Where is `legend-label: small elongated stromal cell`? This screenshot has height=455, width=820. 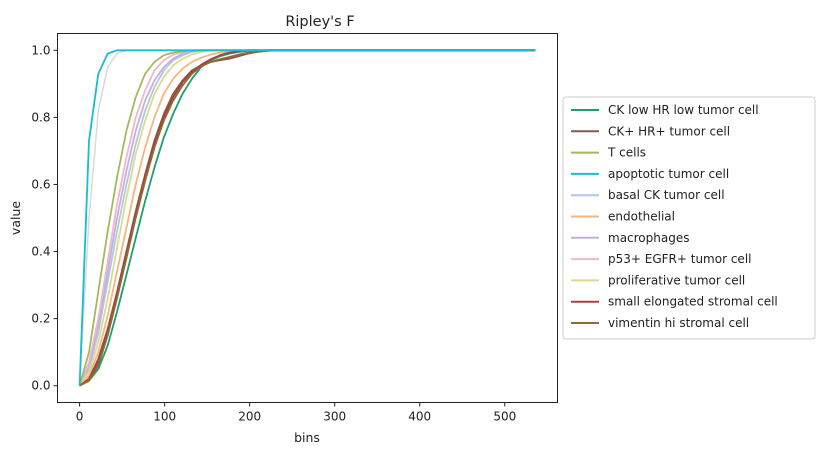
legend-label: small elongated stromal cell is located at coordinates (693, 302).